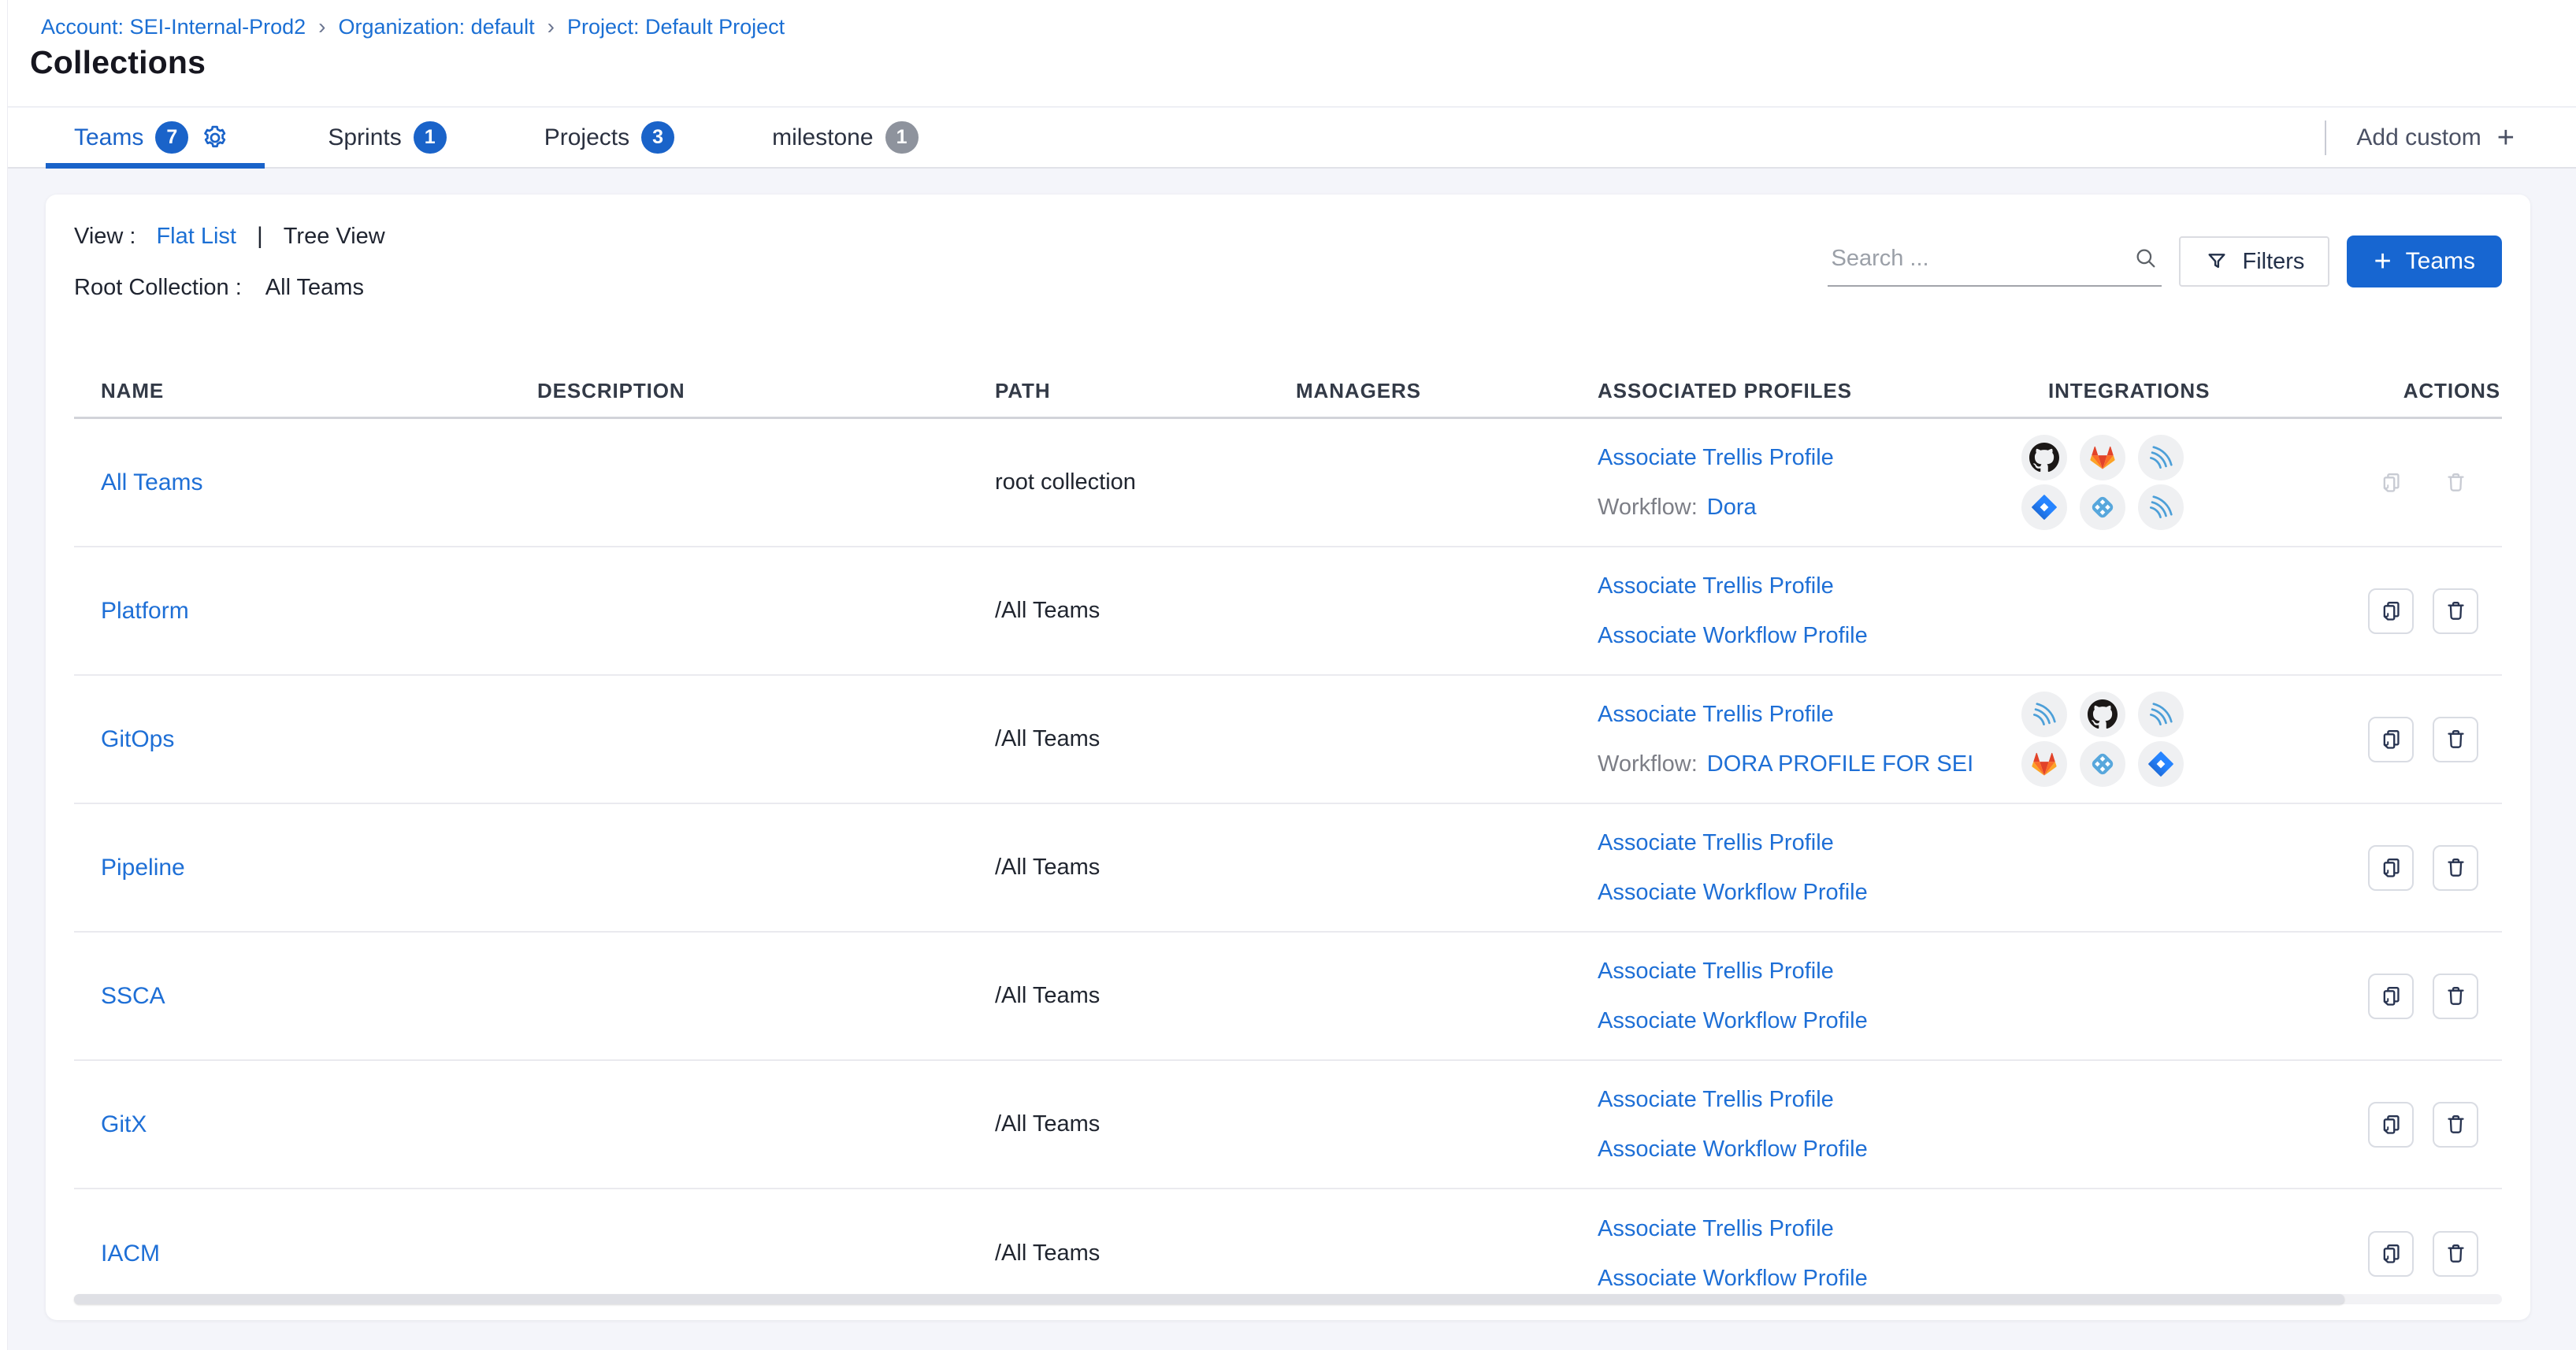  Describe the element at coordinates (219, 288) in the screenshot. I see `root-collection-row: Root Collection : All Teams` at that location.